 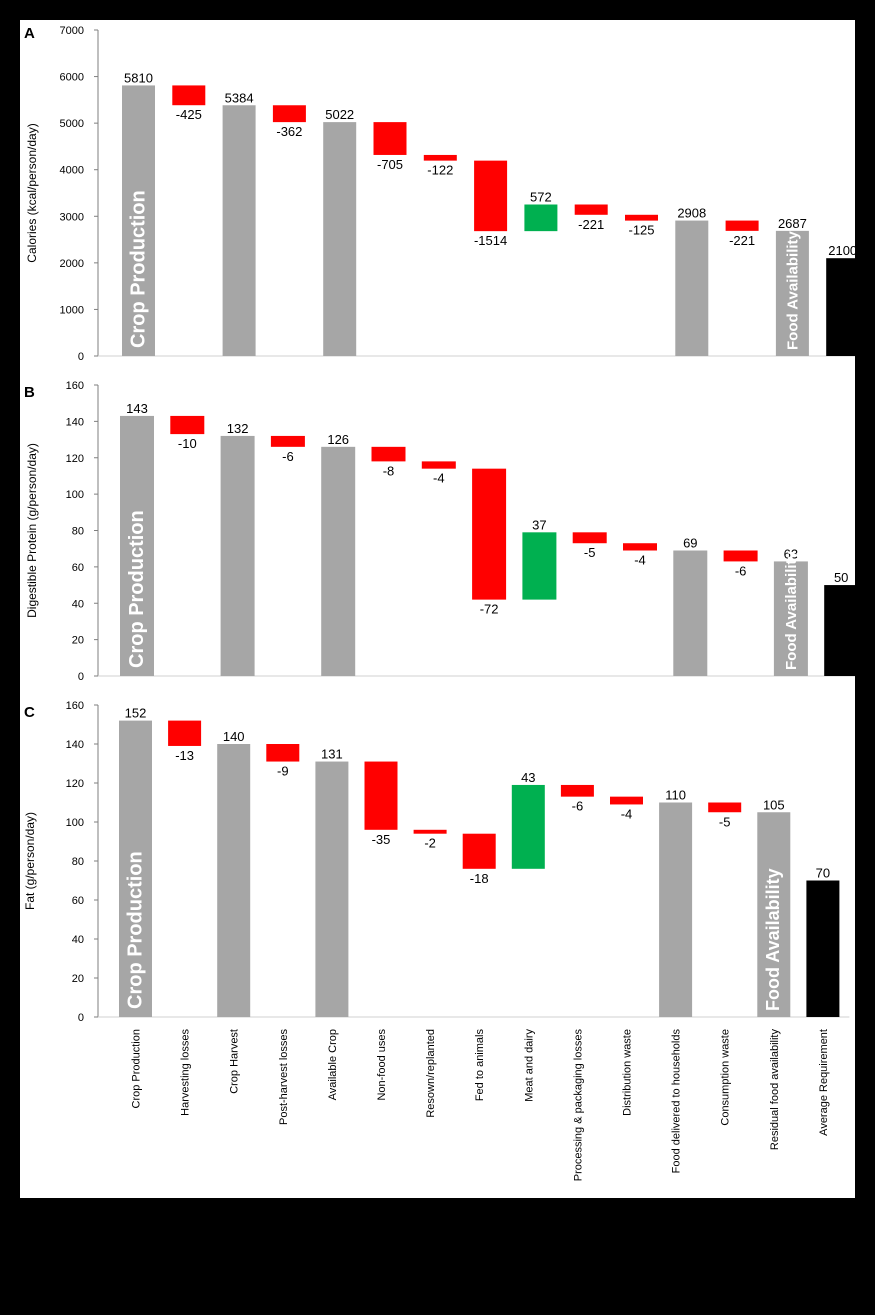 I want to click on data-label: 110, so click(x=675, y=795).